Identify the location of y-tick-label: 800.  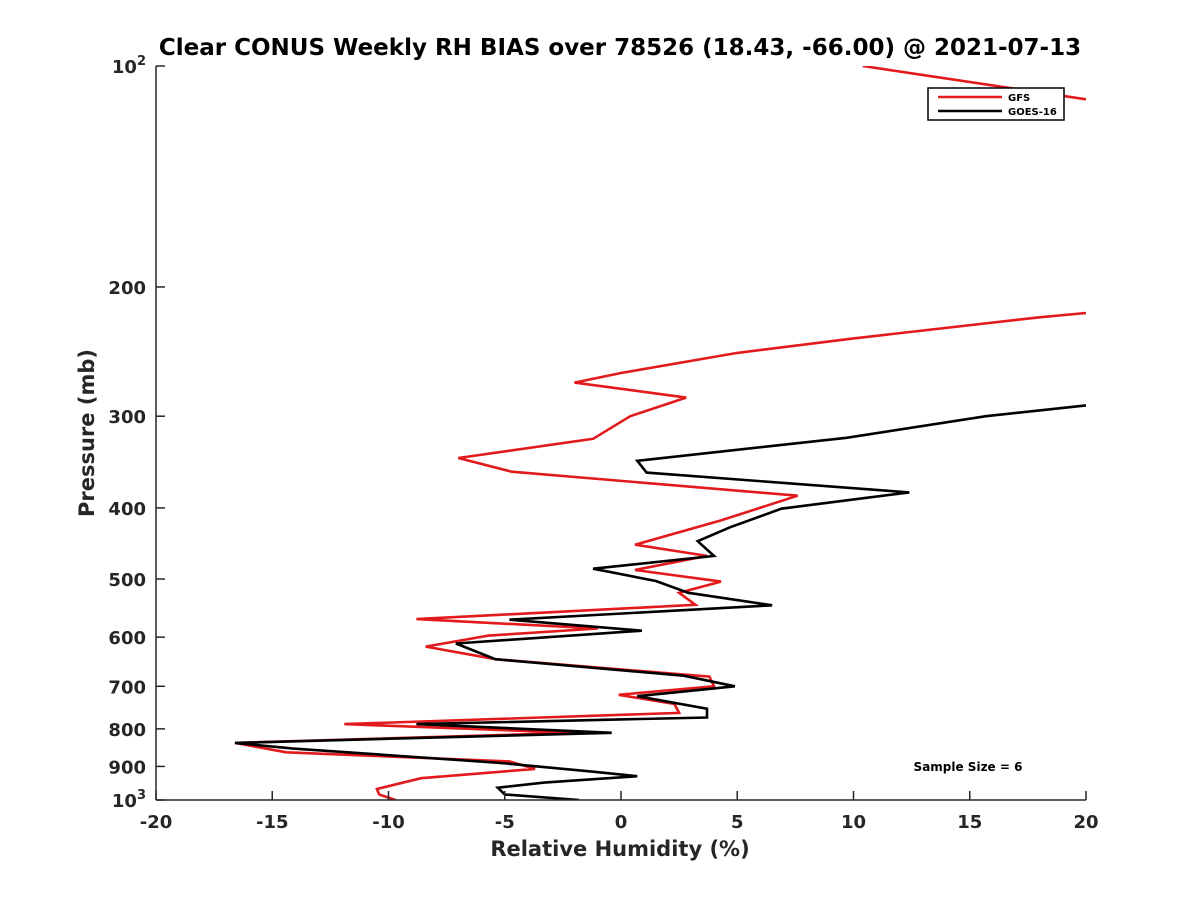
(127, 730).